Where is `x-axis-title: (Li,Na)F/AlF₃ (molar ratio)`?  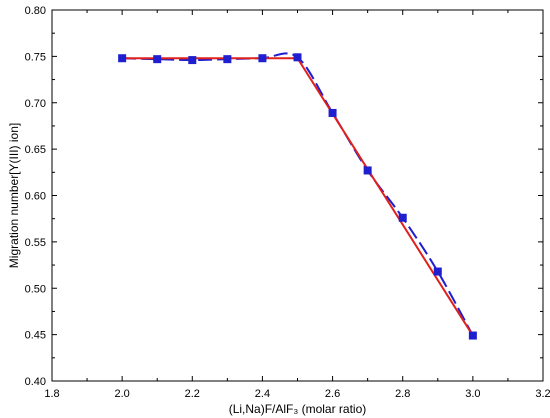 x-axis-title: (Li,Na)F/AlF₃ (molar ratio) is located at coordinates (298, 409).